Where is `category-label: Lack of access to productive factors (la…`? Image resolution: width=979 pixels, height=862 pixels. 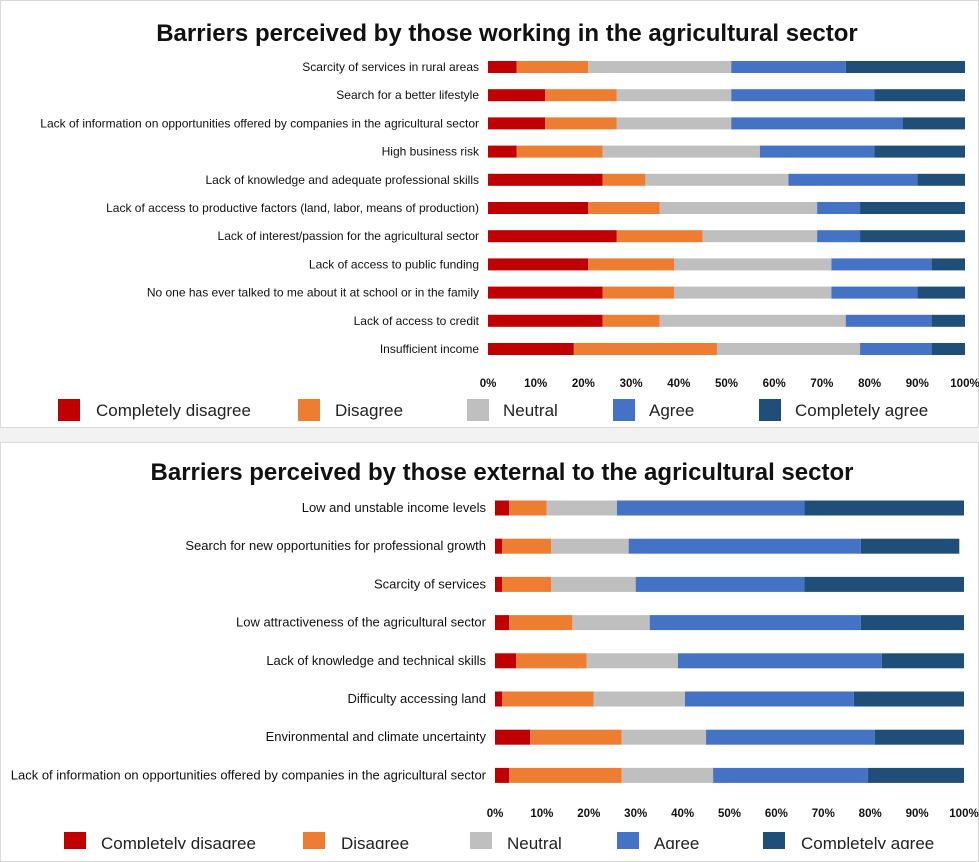
category-label: Lack of access to productive factors (la… is located at coordinates (292, 208).